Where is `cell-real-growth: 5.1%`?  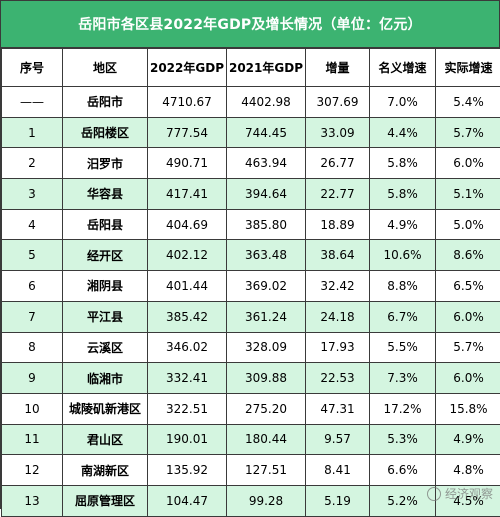
cell-real-growth: 5.1% is located at coordinates (468, 194).